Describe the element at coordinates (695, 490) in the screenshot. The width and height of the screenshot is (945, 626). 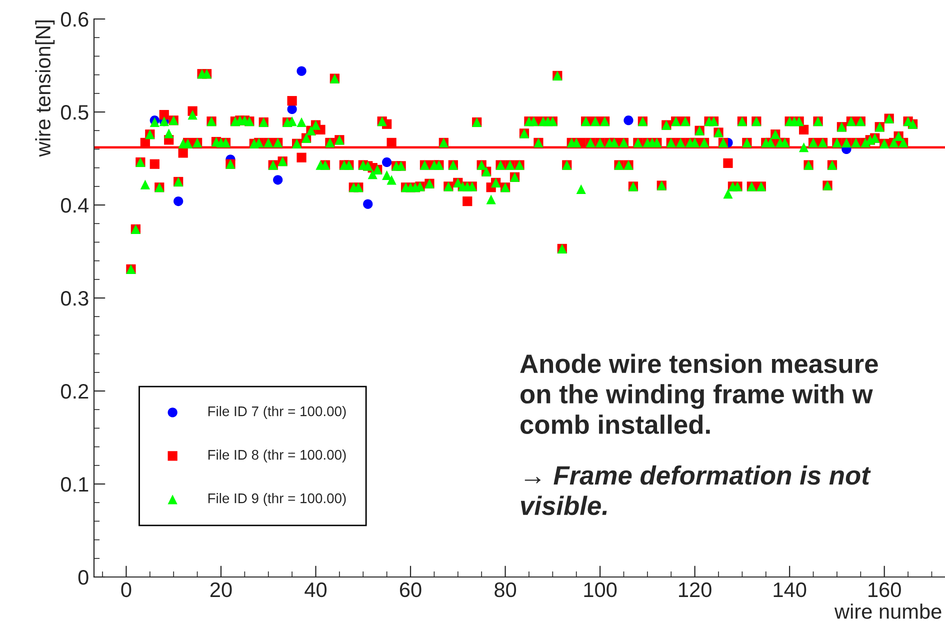
I see `annotation: → Frame deformation is not visible.` at that location.